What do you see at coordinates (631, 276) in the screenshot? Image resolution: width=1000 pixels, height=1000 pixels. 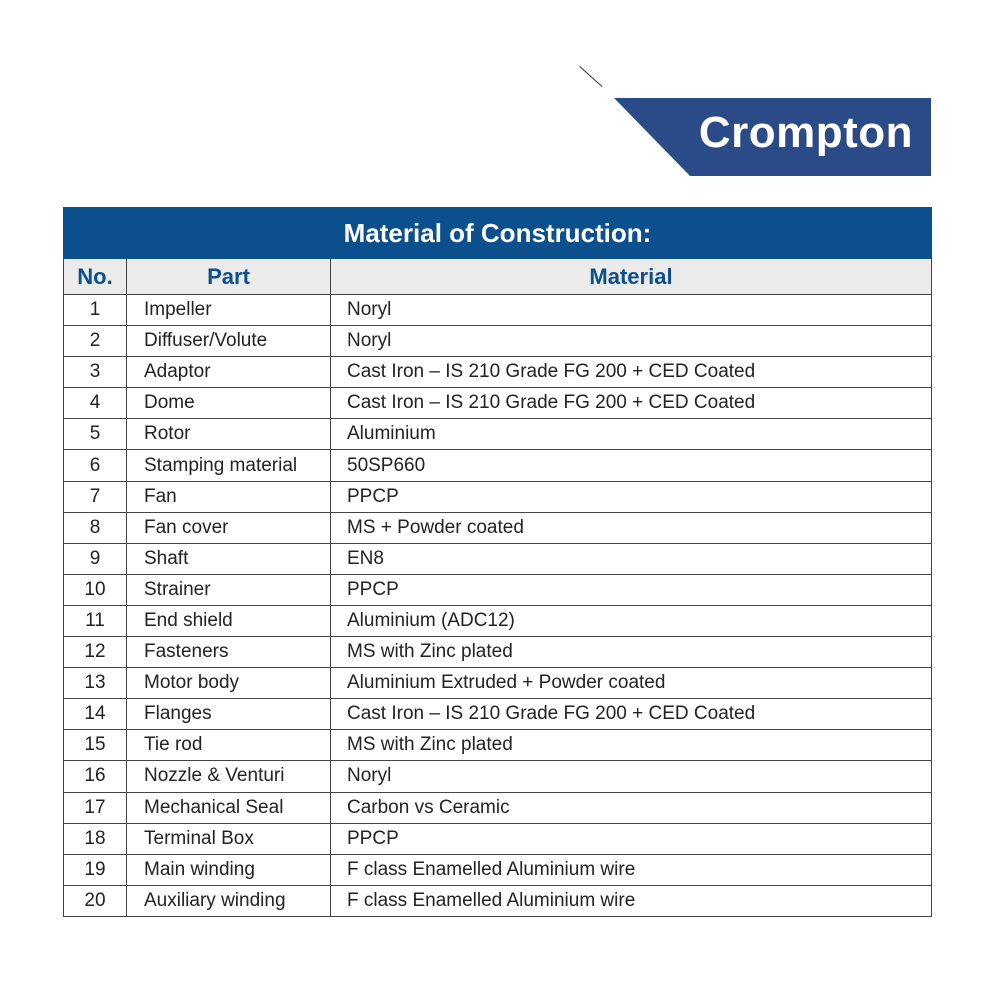 I see `column-header-material: Material` at bounding box center [631, 276].